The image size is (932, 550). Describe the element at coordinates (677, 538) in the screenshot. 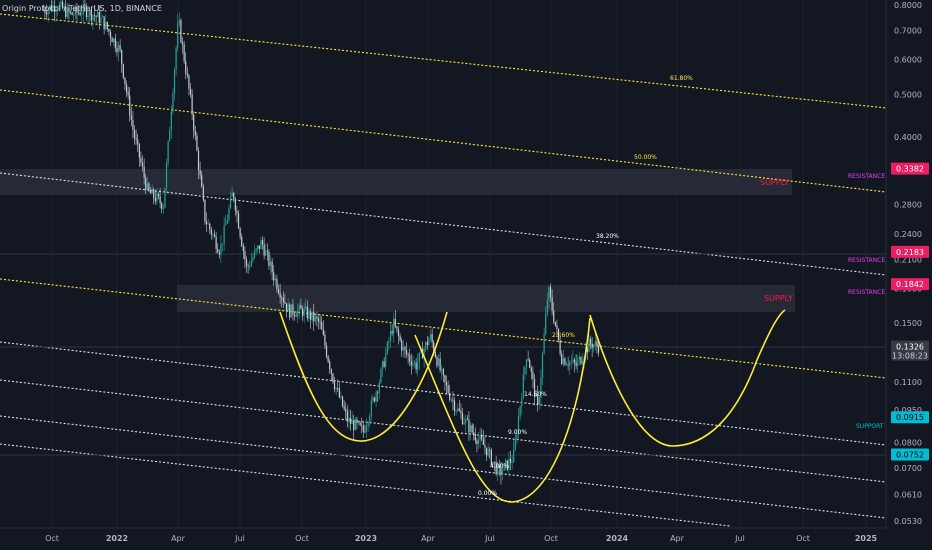

I see `time-label: Apr` at that location.